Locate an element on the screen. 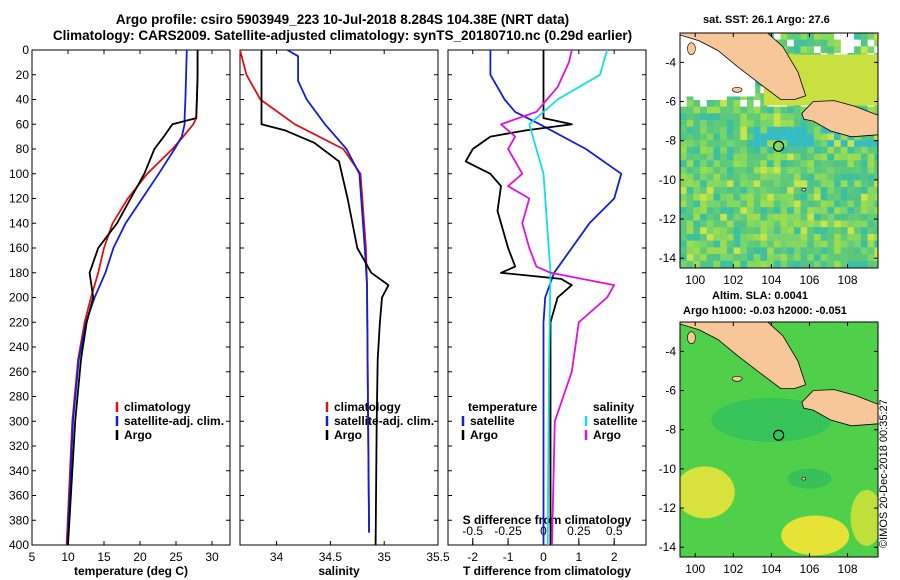 The width and height of the screenshot is (900, 580). sla_map-lat-label--10: -10 is located at coordinates (668, 469).